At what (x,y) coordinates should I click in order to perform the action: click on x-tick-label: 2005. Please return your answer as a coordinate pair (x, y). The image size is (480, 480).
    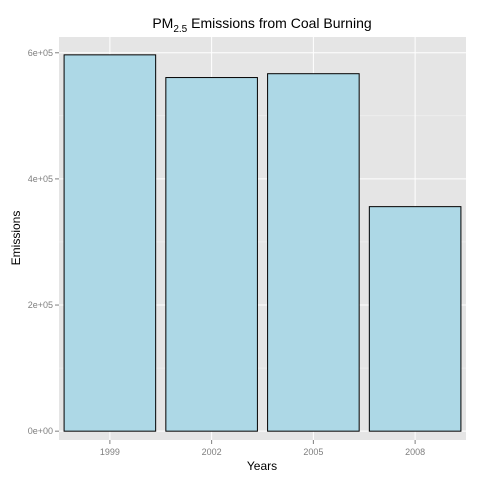
    Looking at the image, I should click on (313, 452).